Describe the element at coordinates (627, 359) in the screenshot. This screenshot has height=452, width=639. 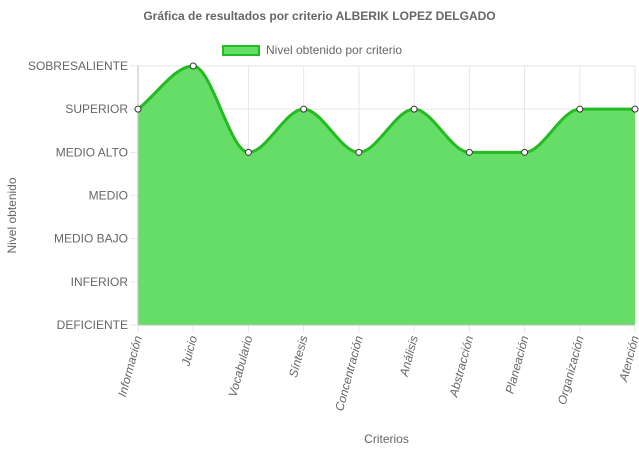
I see `x-tick-label: Atención` at that location.